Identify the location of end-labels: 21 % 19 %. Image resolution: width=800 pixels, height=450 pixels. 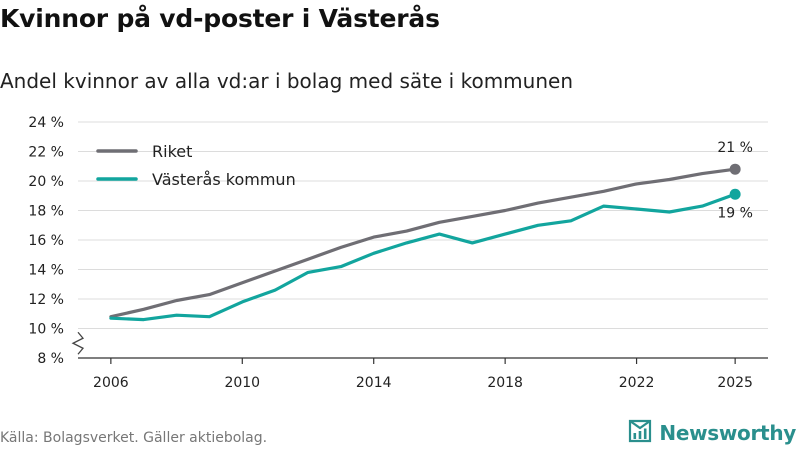
(735, 180).